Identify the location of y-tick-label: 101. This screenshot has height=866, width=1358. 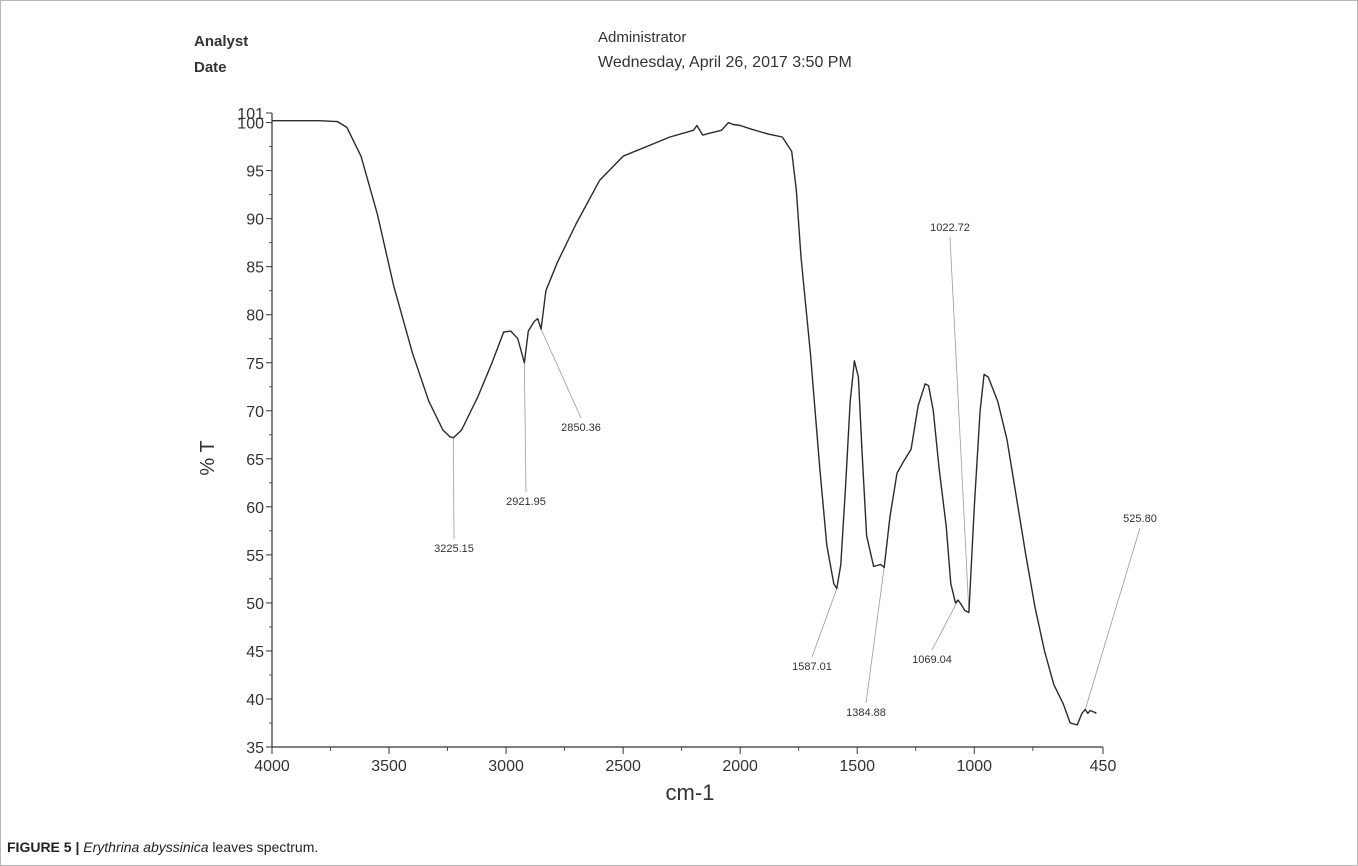
(250, 114).